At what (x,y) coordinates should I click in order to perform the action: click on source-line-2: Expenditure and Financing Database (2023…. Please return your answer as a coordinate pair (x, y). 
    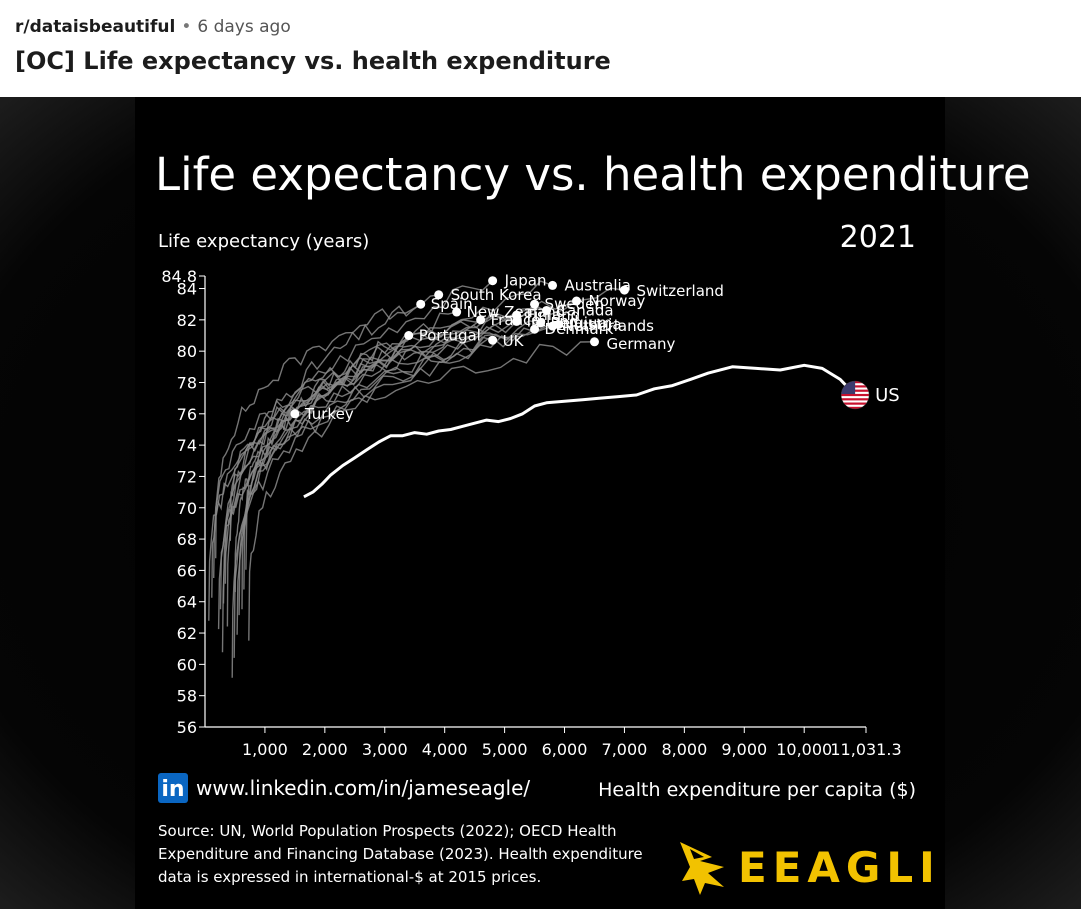
    Looking at the image, I should click on (400, 854).